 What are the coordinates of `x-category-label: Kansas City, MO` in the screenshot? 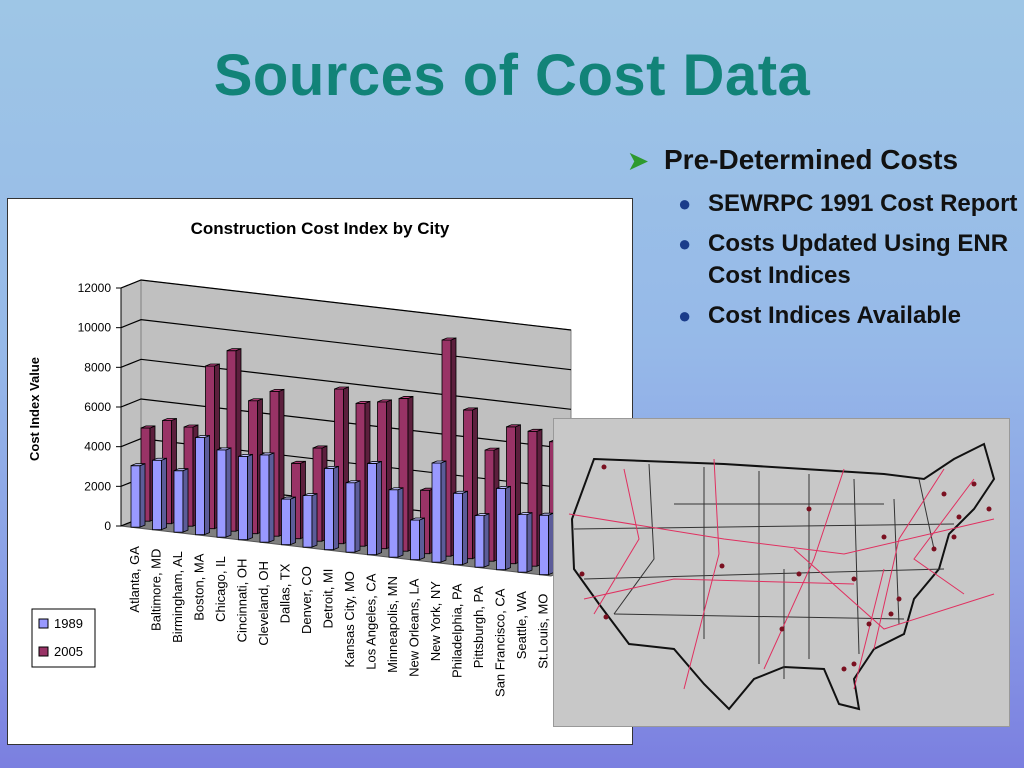 It's located at (349, 619).